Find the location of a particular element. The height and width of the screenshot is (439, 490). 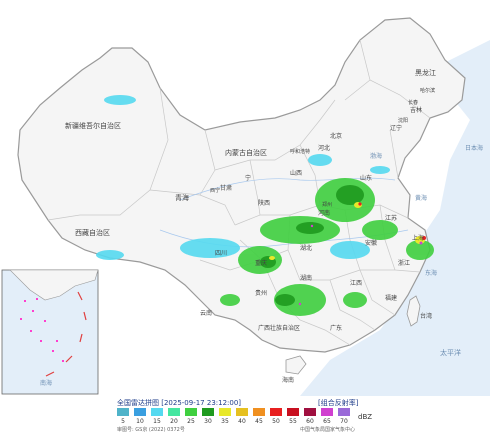

legend-source: 中国气象局国家气象中心 is located at coordinates (328, 430).